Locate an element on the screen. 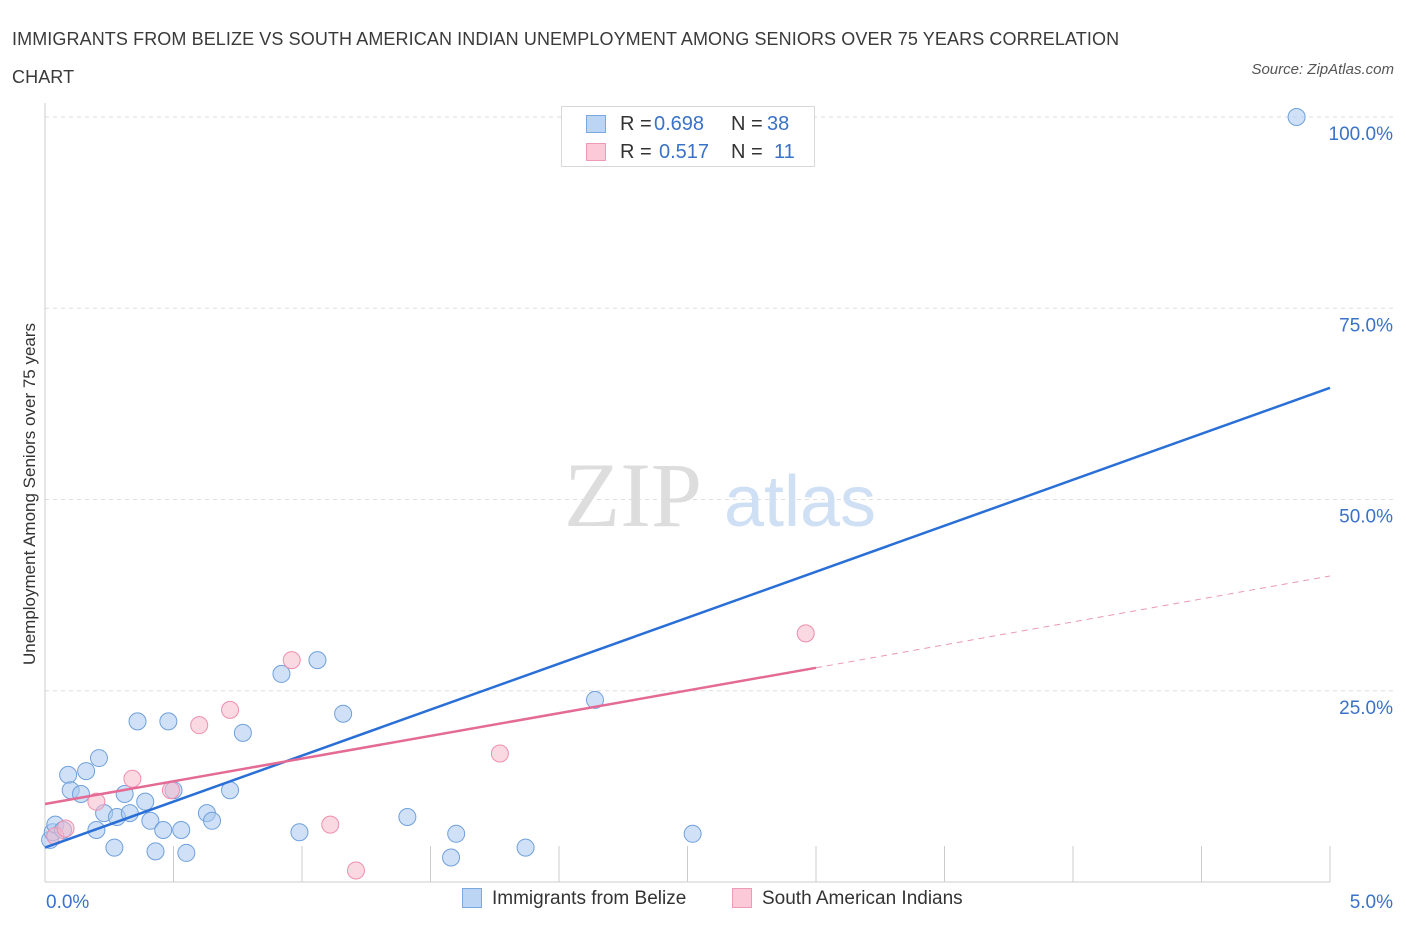 The image size is (1406, 930). y-tick-label: 75.0% is located at coordinates (1366, 325).